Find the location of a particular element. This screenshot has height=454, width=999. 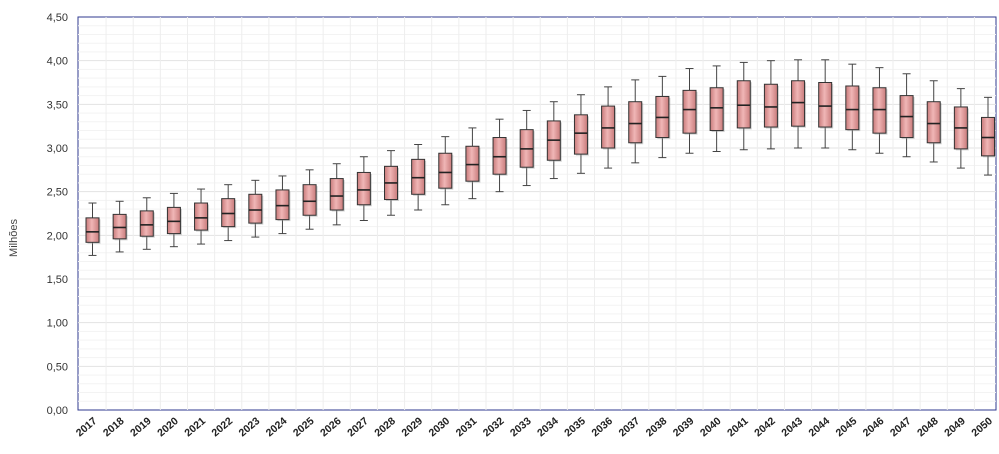

x-tick-label: 2041 is located at coordinates (738, 427).